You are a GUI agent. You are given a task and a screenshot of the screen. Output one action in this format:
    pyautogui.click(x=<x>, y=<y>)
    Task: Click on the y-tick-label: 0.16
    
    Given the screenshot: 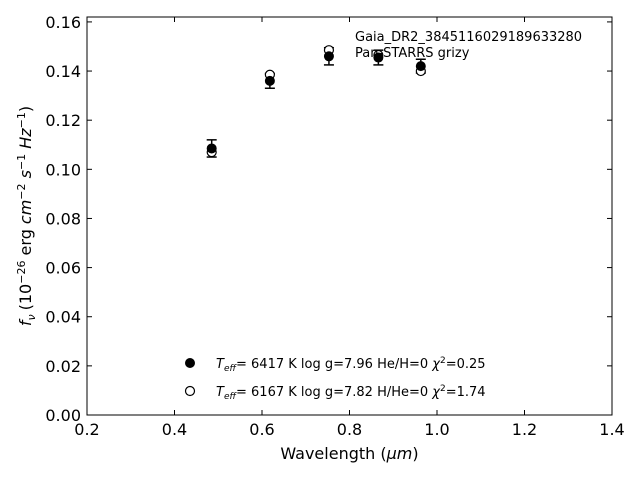 What is the action you would take?
    pyautogui.click(x=63, y=22)
    